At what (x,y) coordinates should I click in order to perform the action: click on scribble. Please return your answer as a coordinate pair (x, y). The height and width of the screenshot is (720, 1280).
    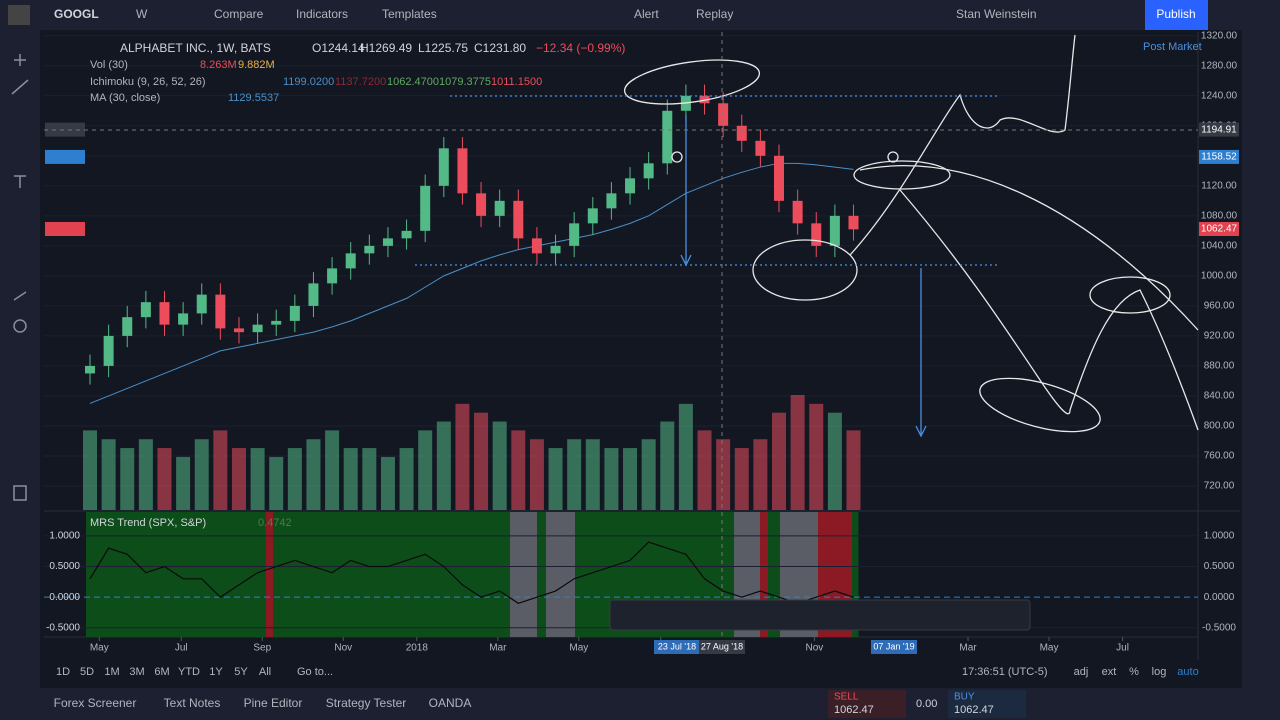
    Looking at the image, I should click on (1029, 248).